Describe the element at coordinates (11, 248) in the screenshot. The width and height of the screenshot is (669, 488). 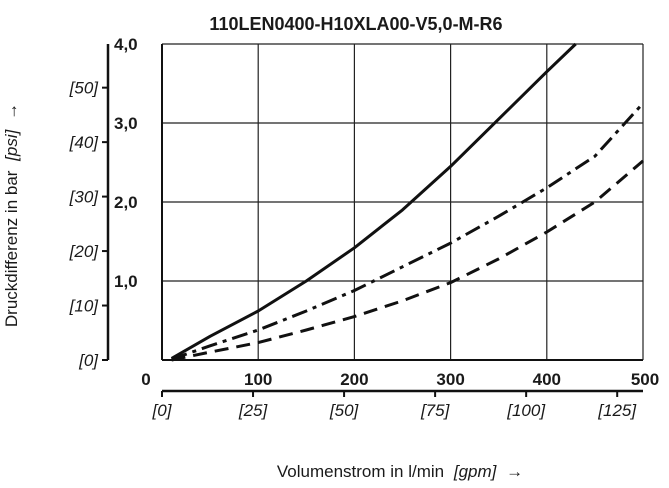
I see `y-axis-label-text: Druckdifferenz in bar` at that location.